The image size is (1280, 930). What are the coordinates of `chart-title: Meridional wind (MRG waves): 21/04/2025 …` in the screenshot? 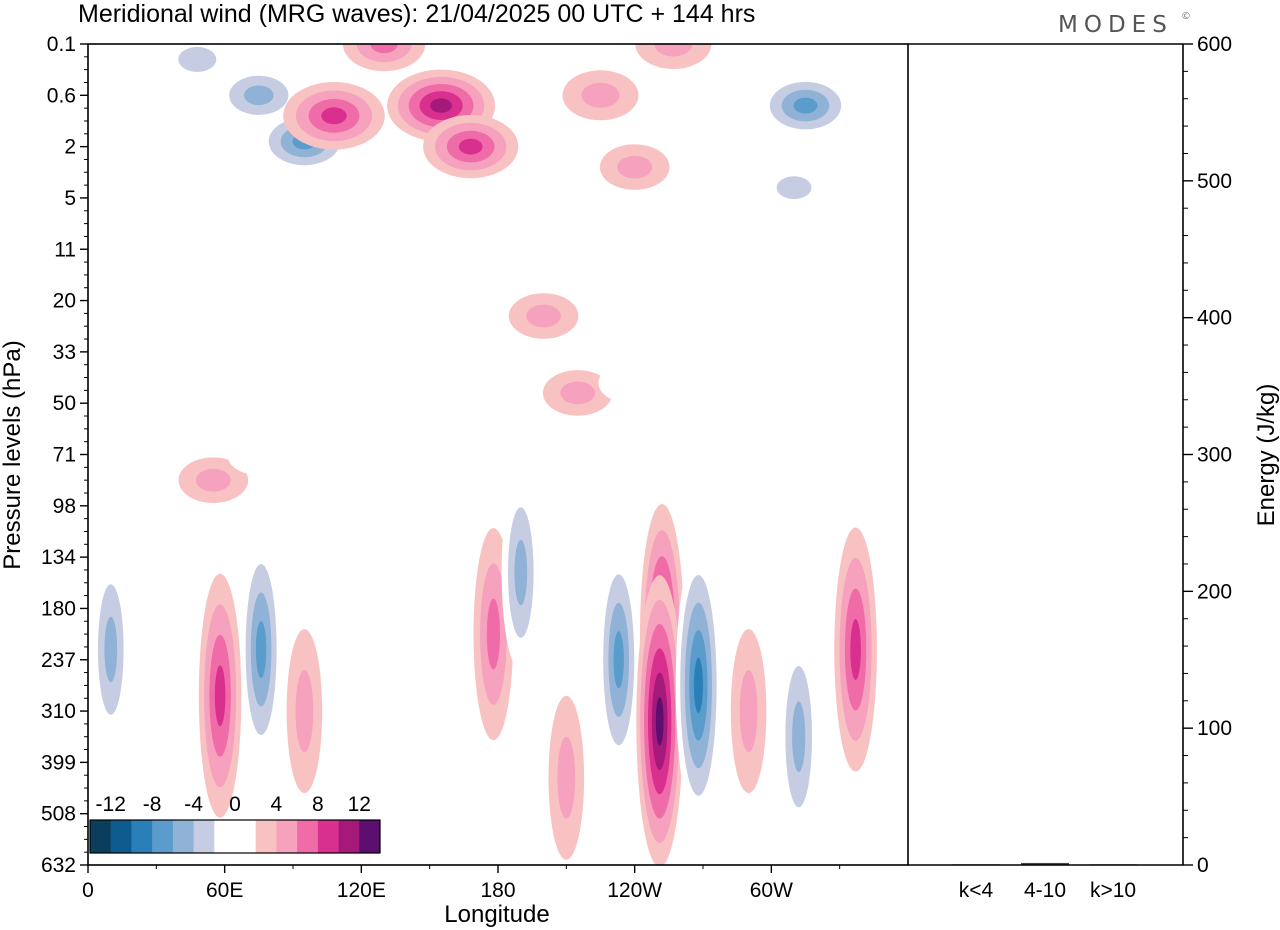 It's located at (416, 14).